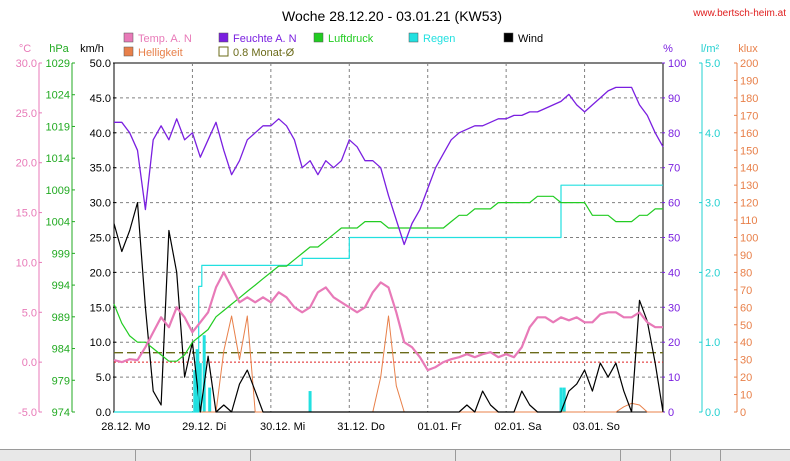  I want to click on legend-swatch-brightness, so click(128, 51).